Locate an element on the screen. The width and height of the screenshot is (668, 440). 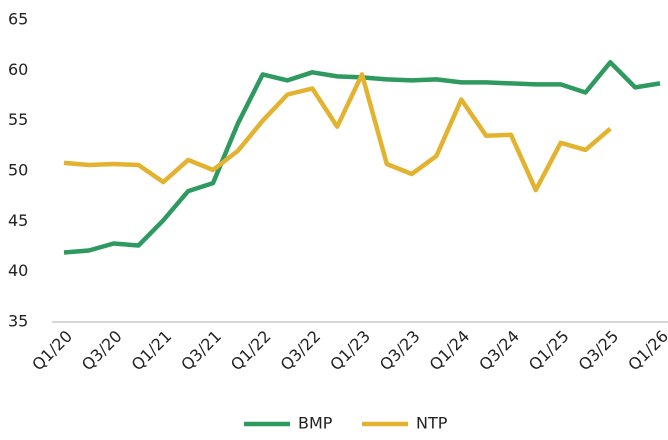
x-tick-label: Q3/22 is located at coordinates (301, 351).